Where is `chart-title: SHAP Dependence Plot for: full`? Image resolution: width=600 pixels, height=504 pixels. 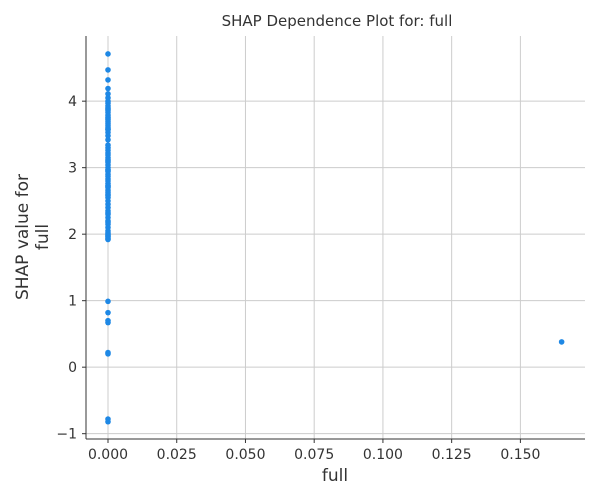
chart-title: SHAP Dependence Plot for: full is located at coordinates (337, 21).